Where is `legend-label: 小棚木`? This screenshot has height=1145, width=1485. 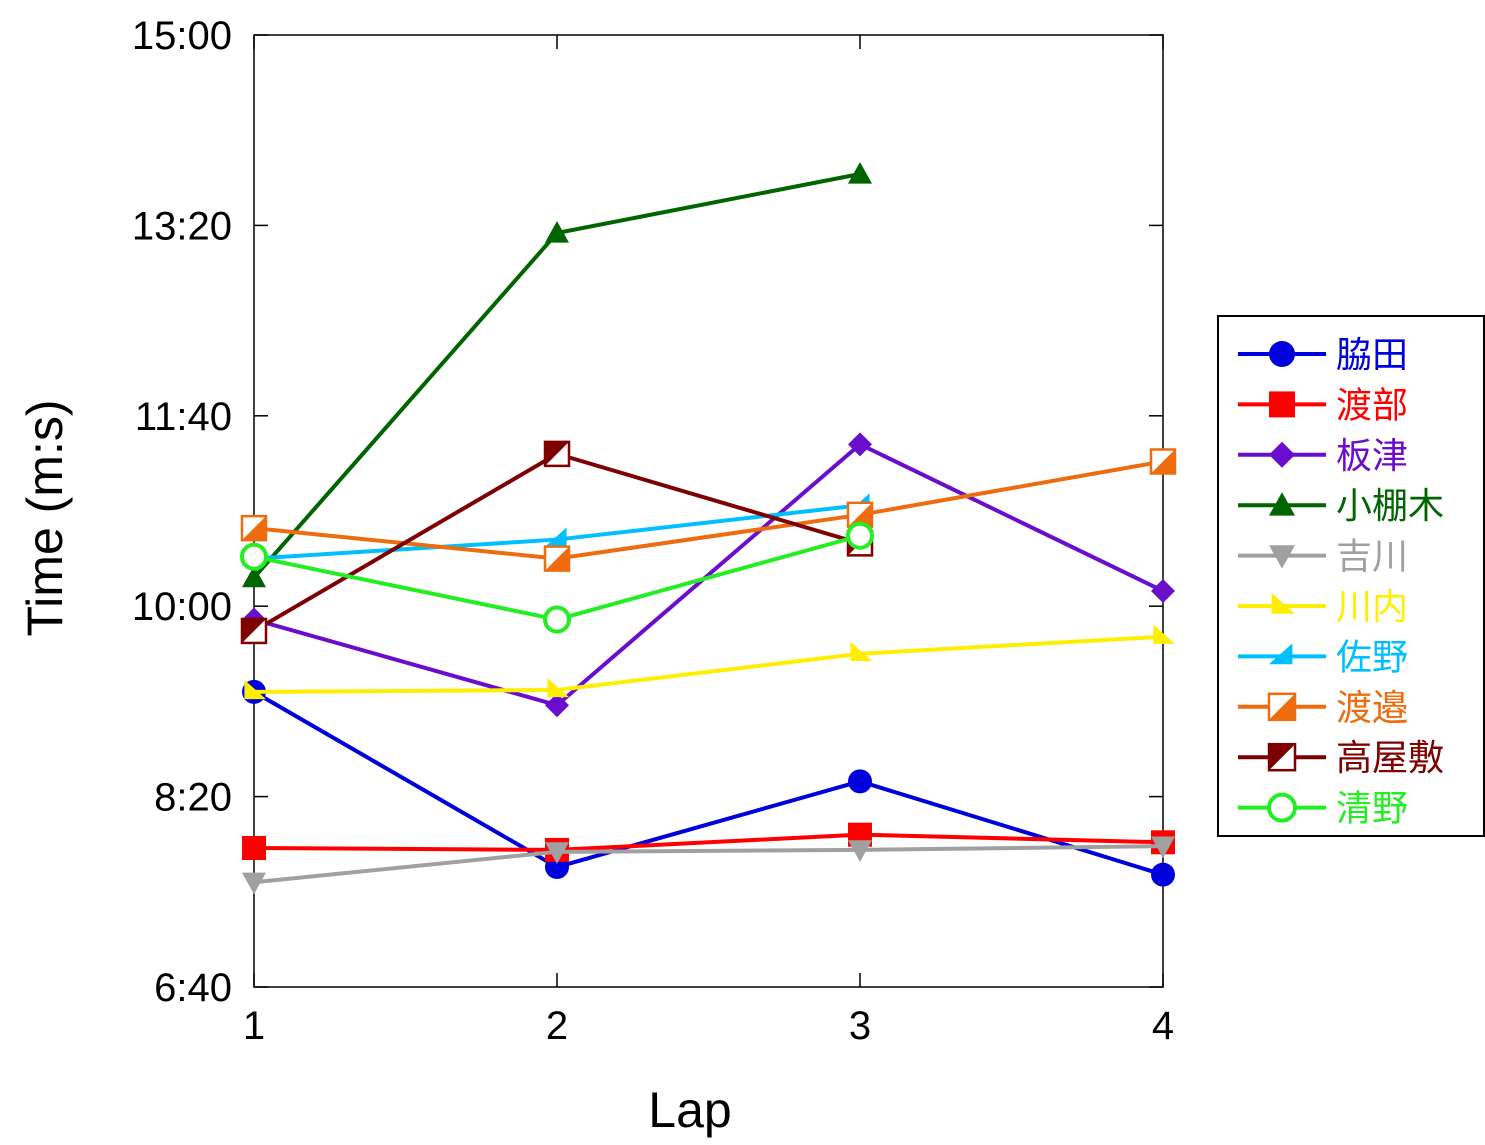 legend-label: 小棚木 is located at coordinates (1390, 506).